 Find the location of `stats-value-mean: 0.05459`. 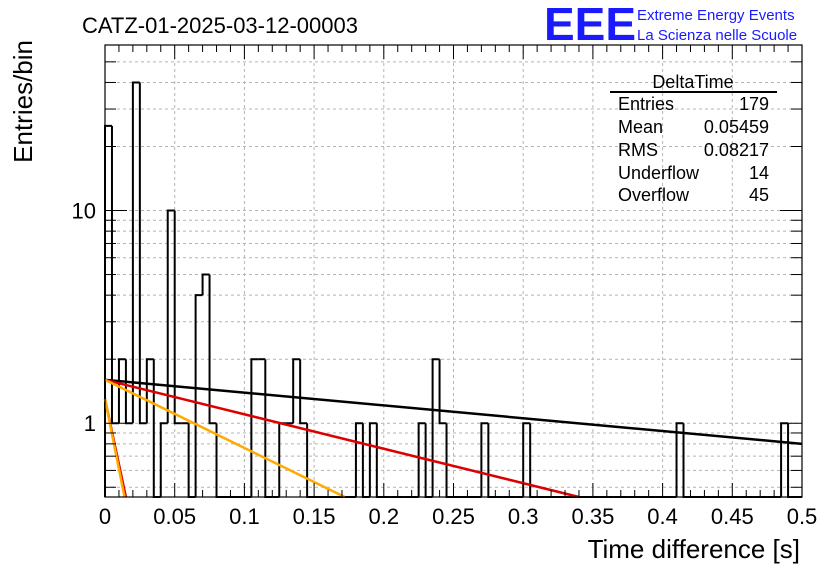

stats-value-mean: 0.05459 is located at coordinates (736, 127).